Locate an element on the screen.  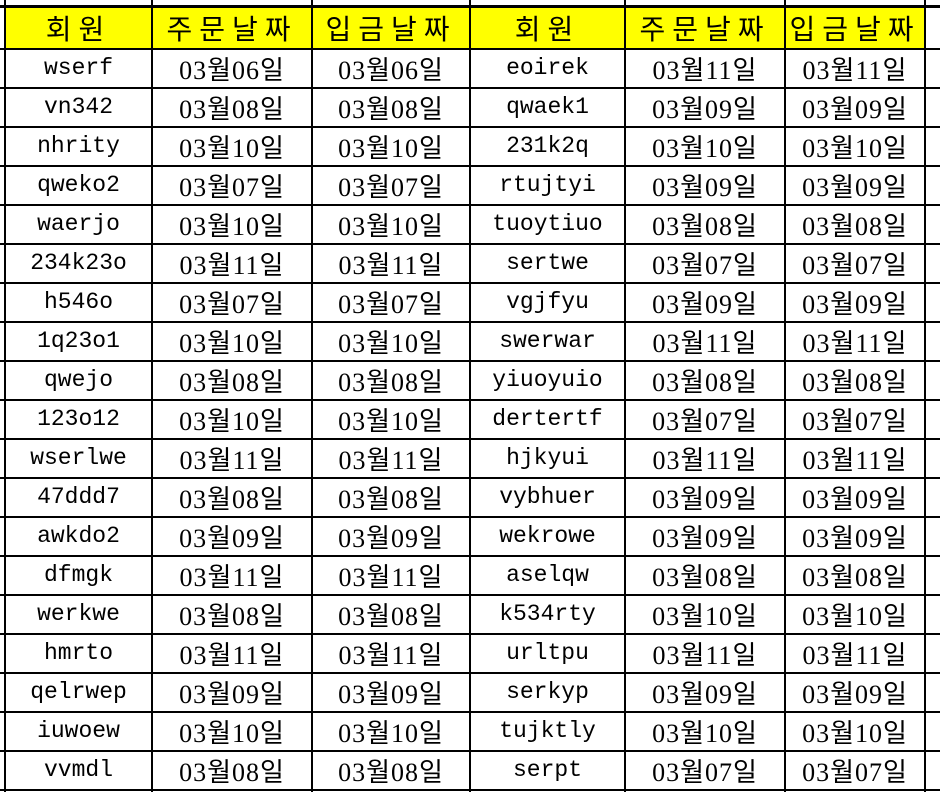
member-cell: dfmgk is located at coordinates (78, 575).